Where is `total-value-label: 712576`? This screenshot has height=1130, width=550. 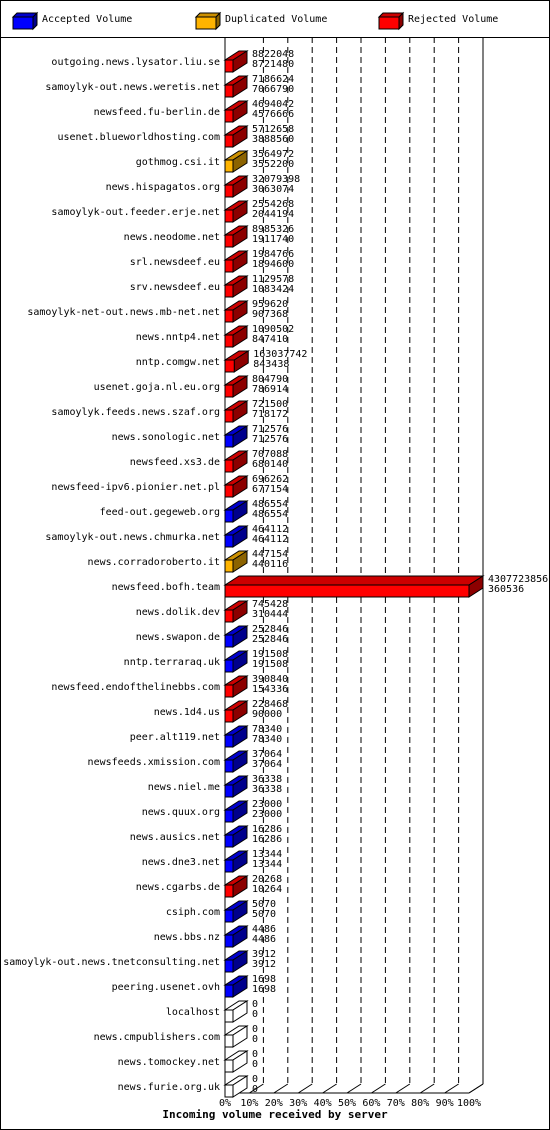 total-value-label: 712576 is located at coordinates (270, 429).